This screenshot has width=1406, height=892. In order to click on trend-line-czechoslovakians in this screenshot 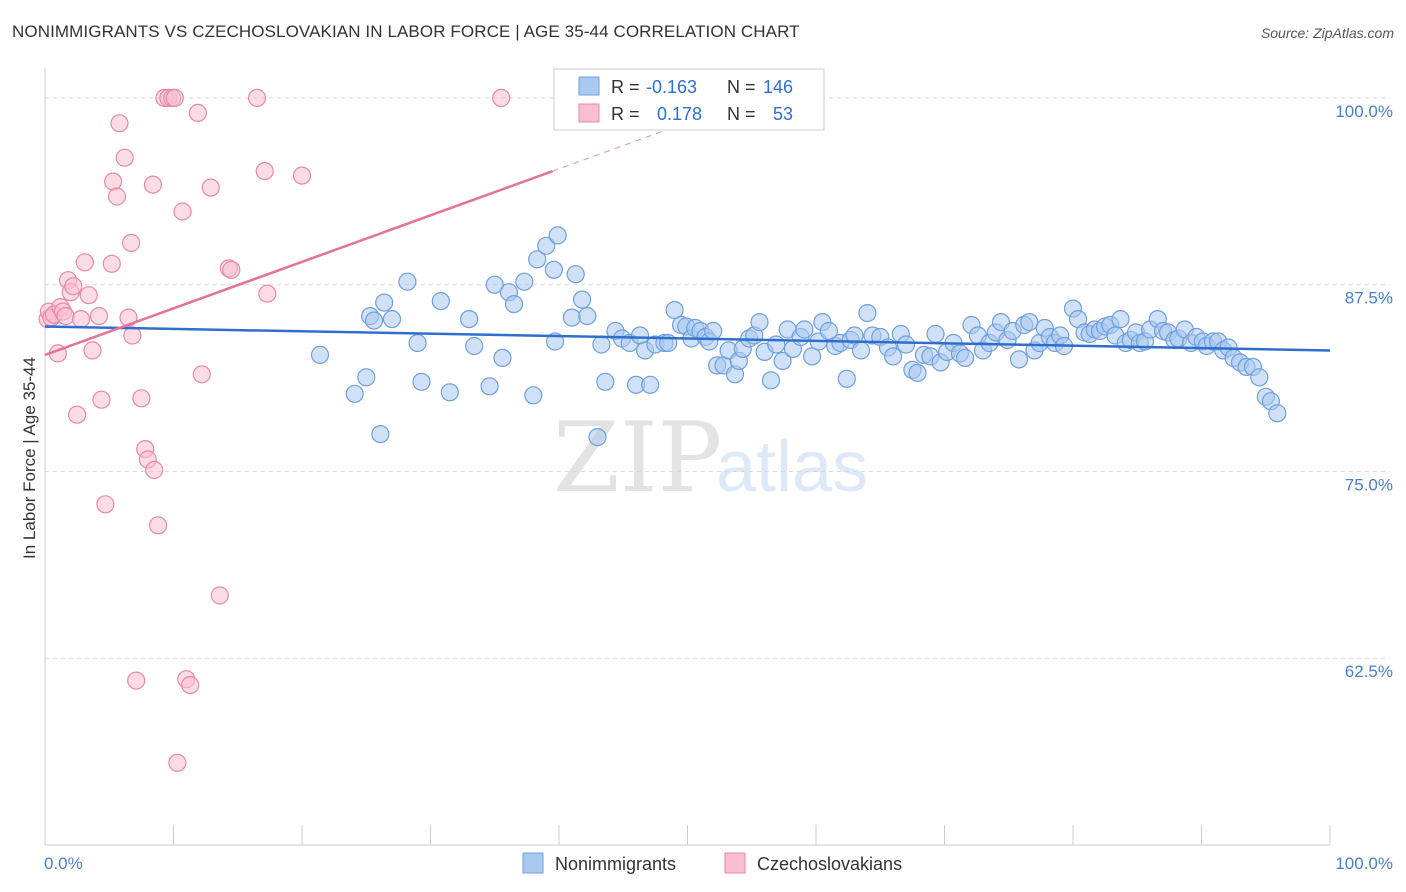, I will do `click(299, 263)`.